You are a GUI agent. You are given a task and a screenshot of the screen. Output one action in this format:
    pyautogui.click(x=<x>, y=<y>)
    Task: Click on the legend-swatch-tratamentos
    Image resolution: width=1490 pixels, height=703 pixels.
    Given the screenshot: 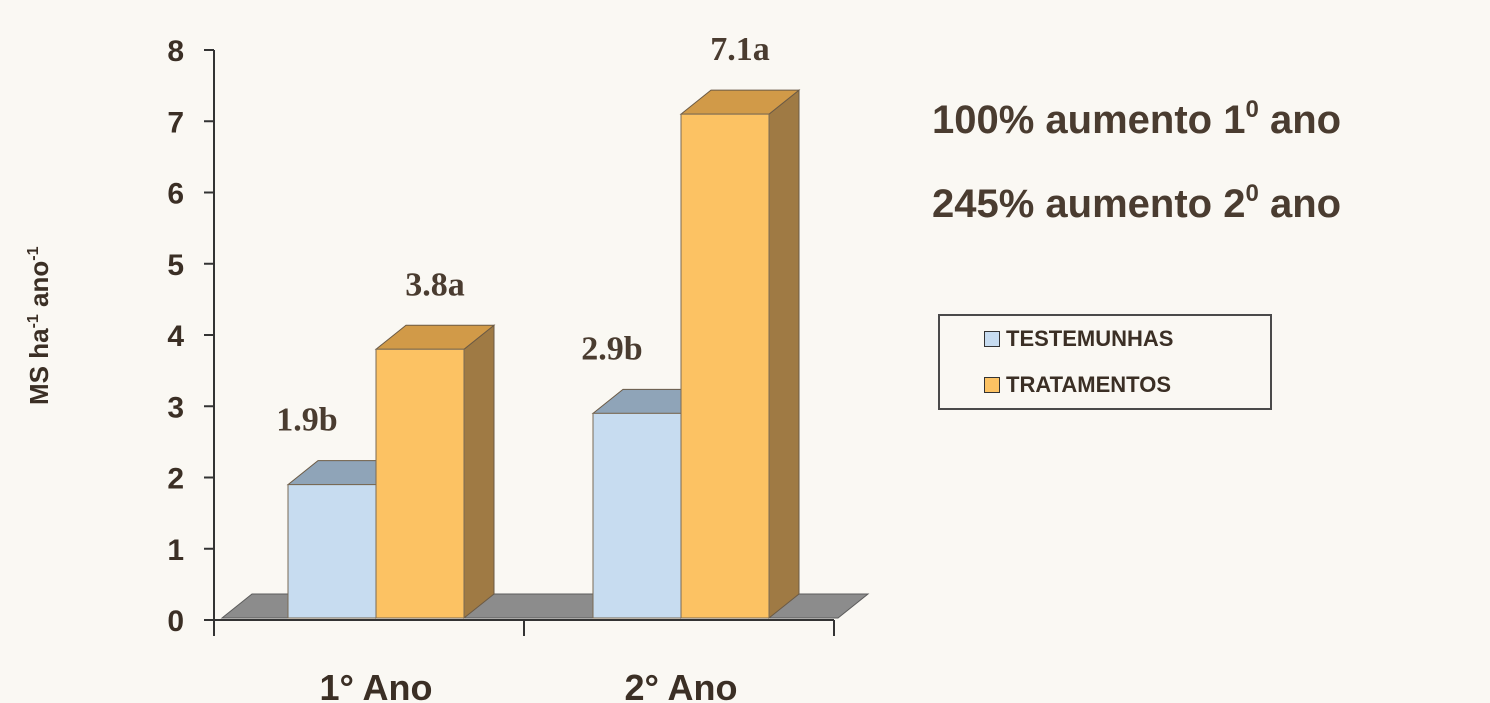 What is the action you would take?
    pyautogui.click(x=992, y=385)
    